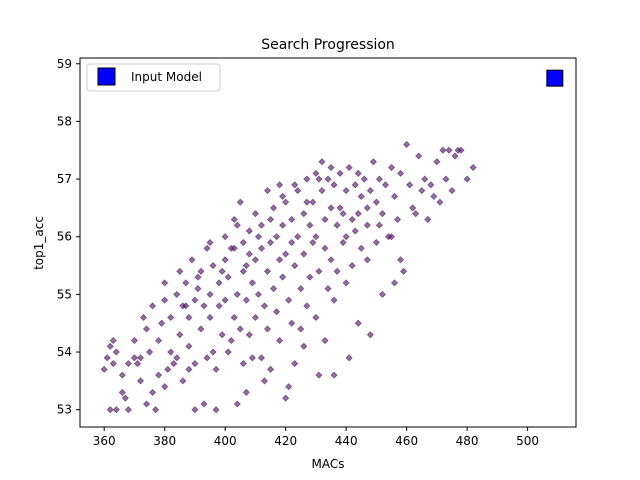 This screenshot has width=640, height=480. Describe the element at coordinates (406, 441) in the screenshot. I see `x-tick-label: 460` at that location.